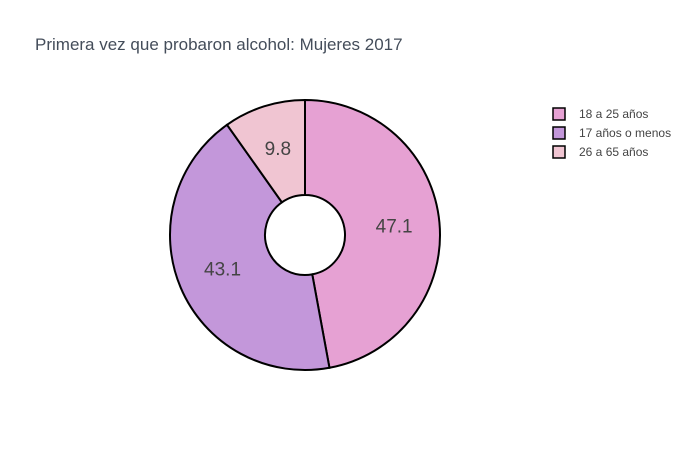 The height and width of the screenshot is (450, 700). I want to click on slice-labels: 47.1 43.1 9.8, so click(308, 209).